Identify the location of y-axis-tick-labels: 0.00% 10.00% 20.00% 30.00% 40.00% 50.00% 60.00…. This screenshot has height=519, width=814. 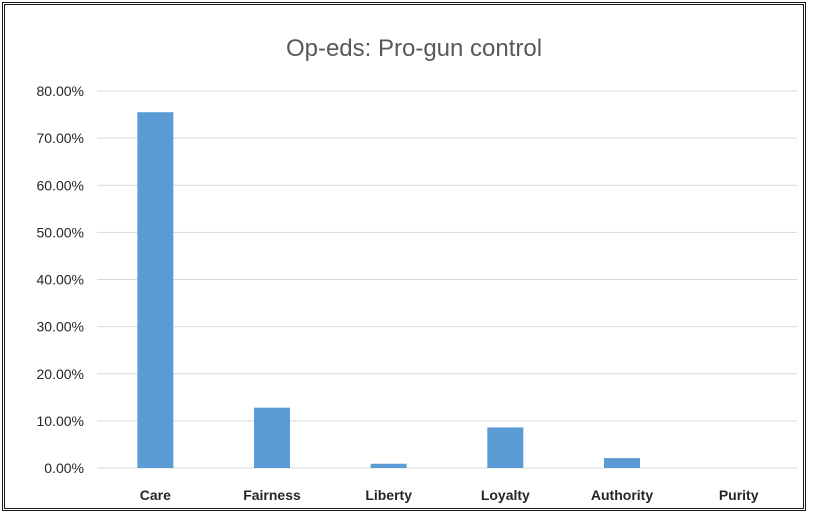
(60, 279).